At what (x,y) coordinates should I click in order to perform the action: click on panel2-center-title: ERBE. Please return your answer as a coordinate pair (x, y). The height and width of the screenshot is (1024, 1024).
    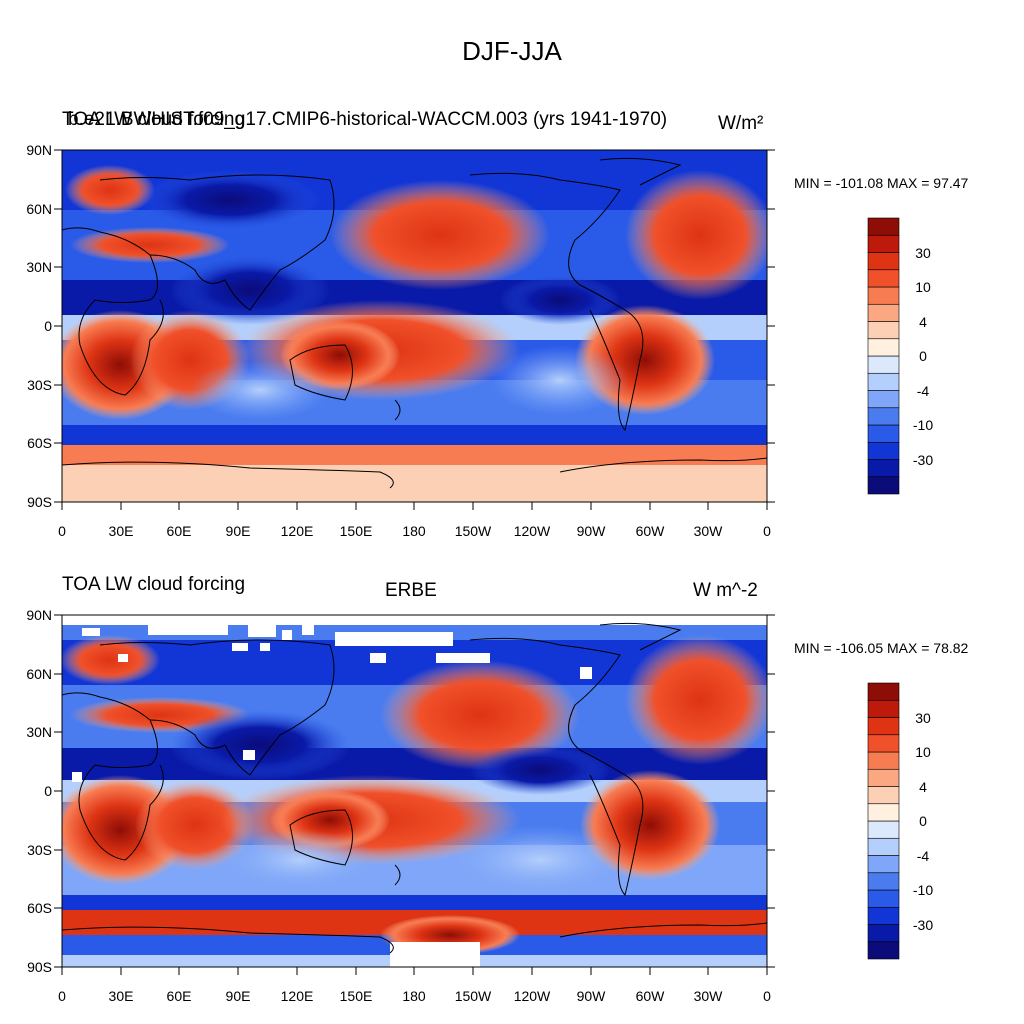
    Looking at the image, I should click on (411, 590).